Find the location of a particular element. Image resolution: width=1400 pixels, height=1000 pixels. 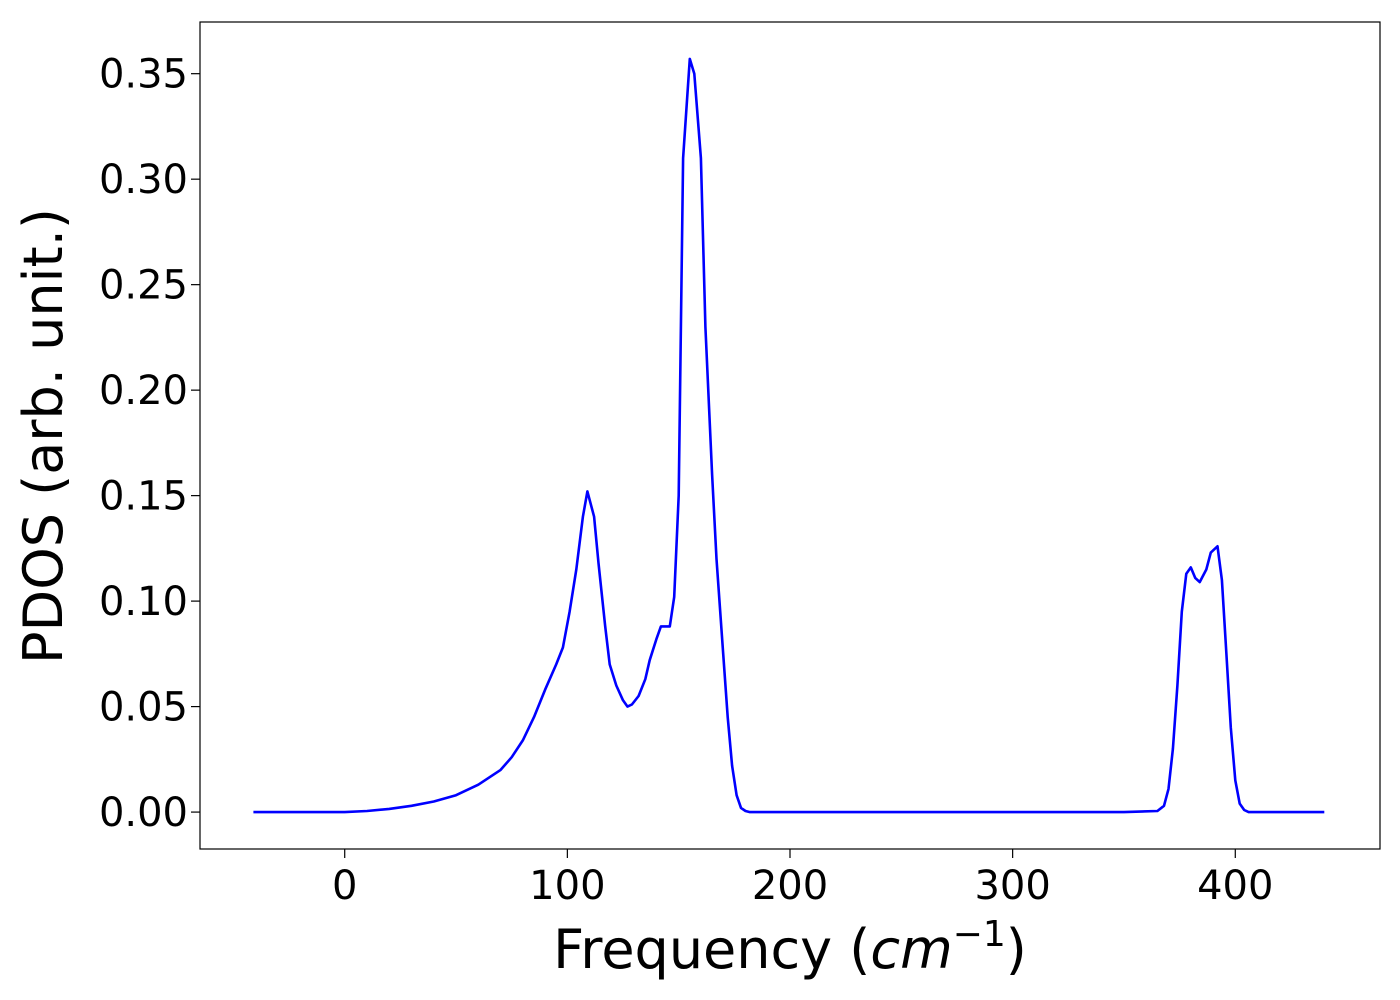

x-tick-label: 100 is located at coordinates (567, 886).